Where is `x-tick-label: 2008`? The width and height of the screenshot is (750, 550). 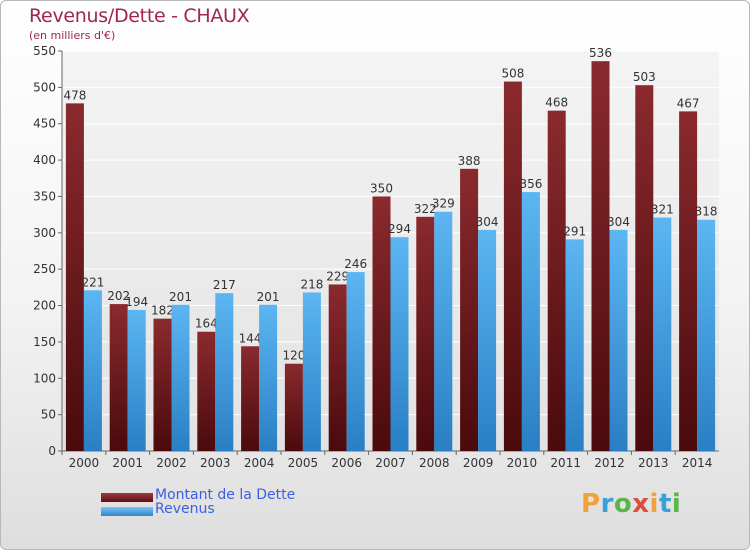
x-tick-label: 2008 is located at coordinates (434, 463).